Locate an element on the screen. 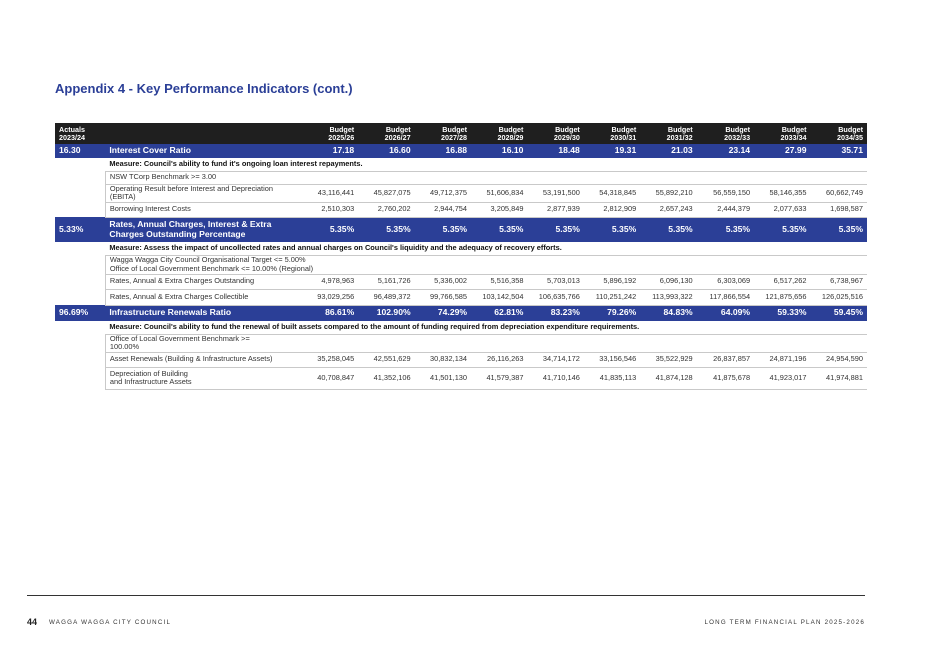 The height and width of the screenshot is (656, 928). row-value: 49,712,375 is located at coordinates (443, 193).